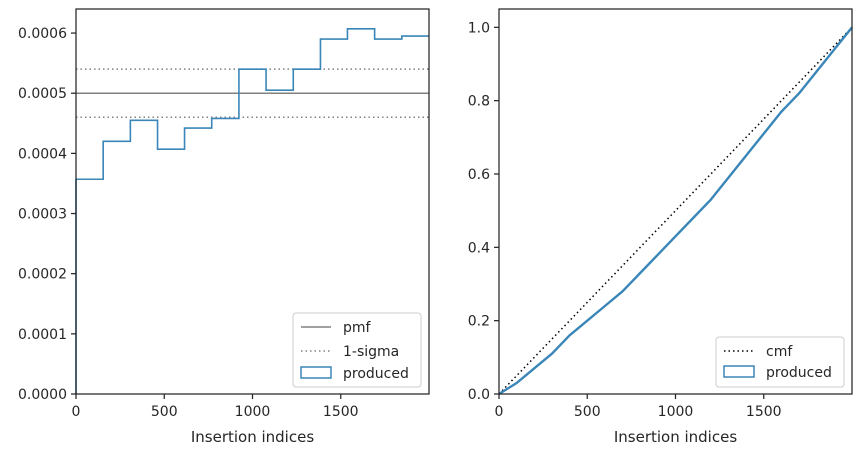  What do you see at coordinates (341, 412) in the screenshot?
I see `left-x-tick-label: 1500` at bounding box center [341, 412].